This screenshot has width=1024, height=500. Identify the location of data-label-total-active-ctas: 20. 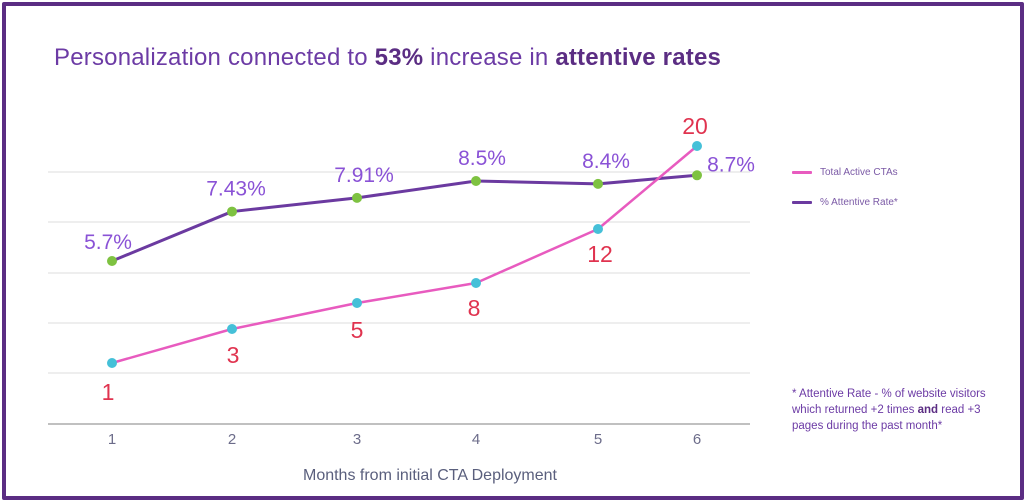
(695, 126).